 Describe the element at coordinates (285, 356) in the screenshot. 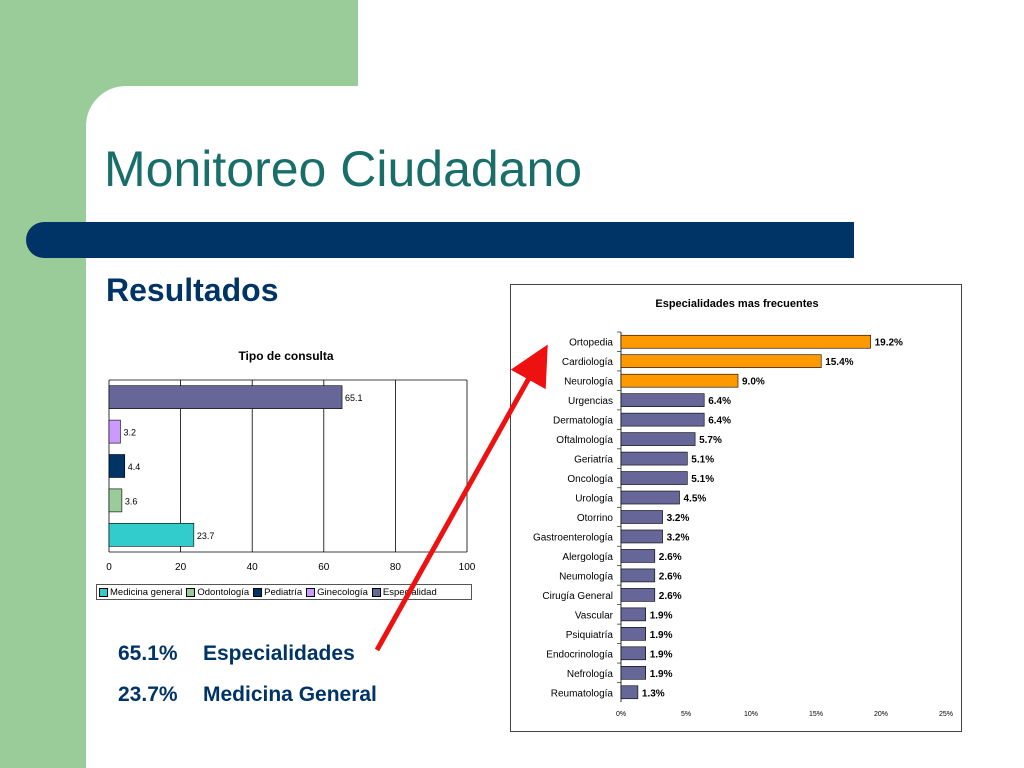

I see `chart-title: Tipo de consulta` at that location.